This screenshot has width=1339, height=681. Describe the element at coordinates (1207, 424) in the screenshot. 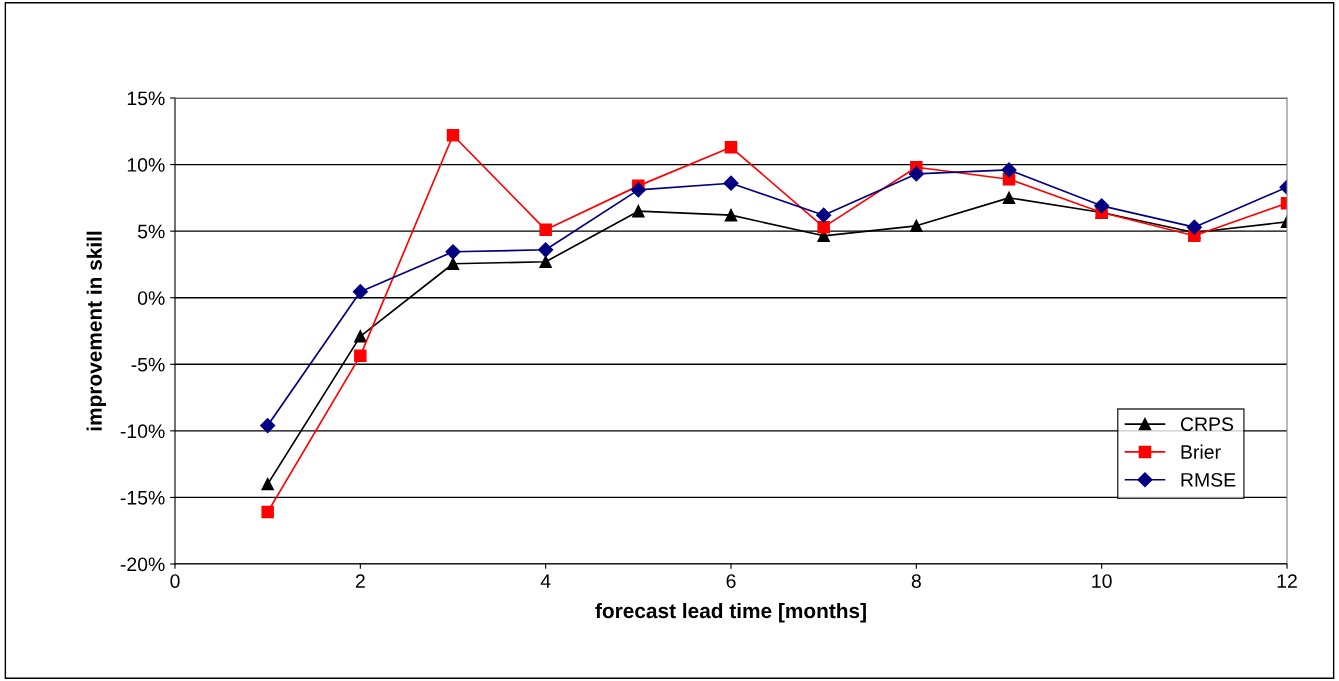

I see `legend-label: CRPS` at that location.